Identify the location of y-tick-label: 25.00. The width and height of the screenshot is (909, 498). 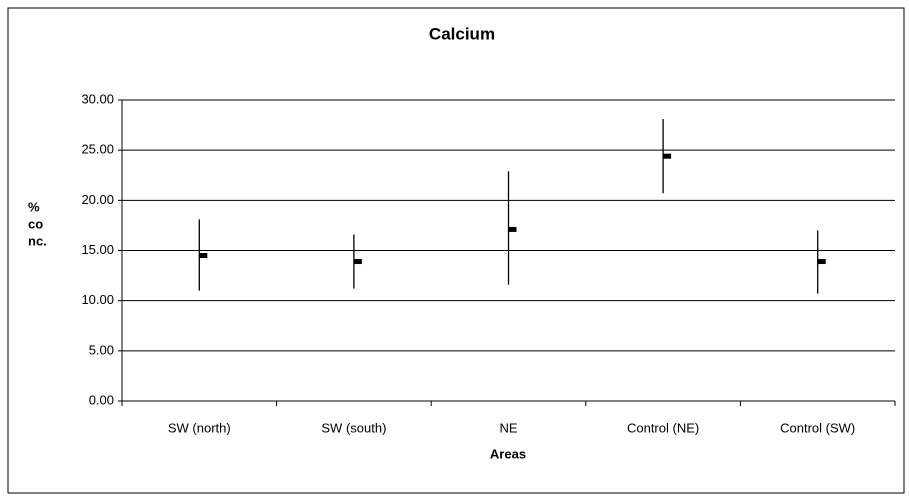
(97, 149).